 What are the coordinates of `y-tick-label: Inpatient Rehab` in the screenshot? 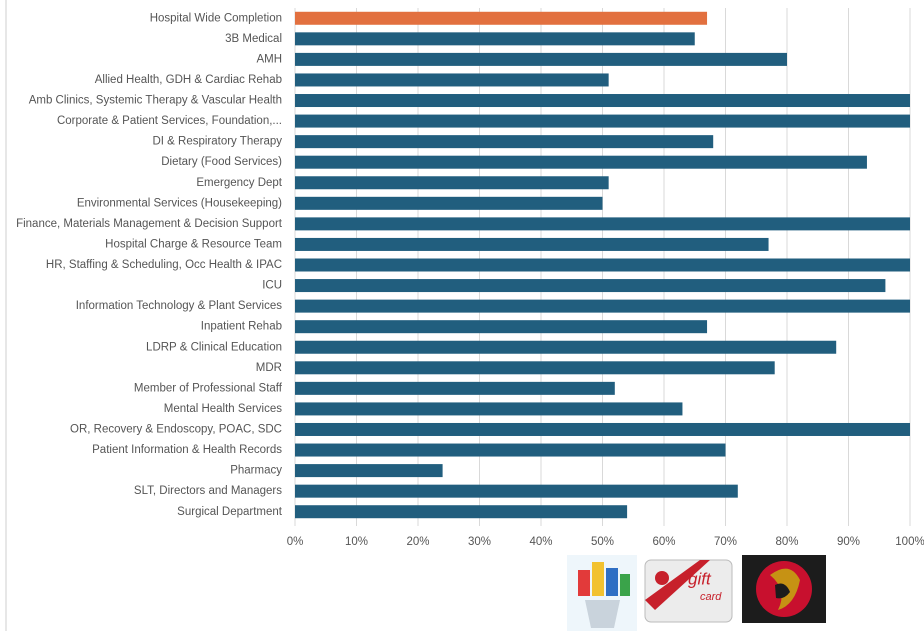 It's located at (241, 327).